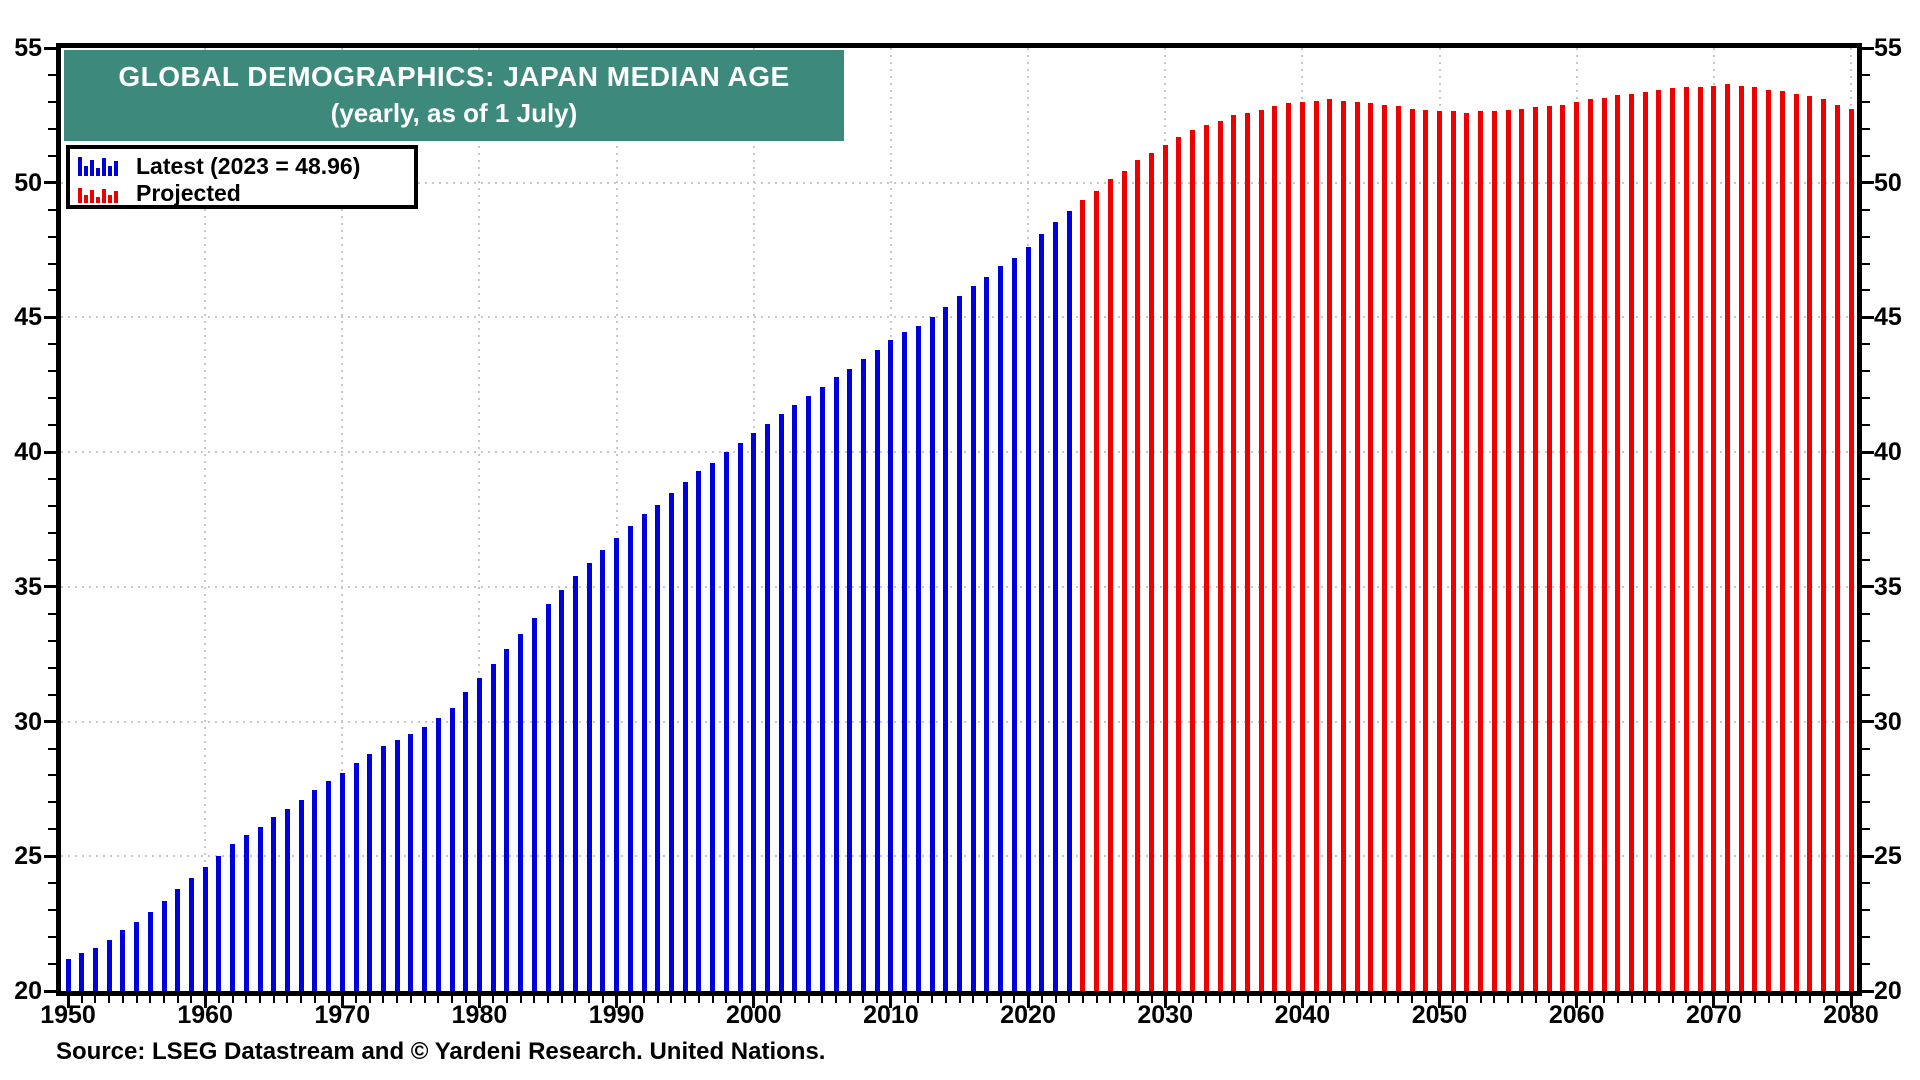 The width and height of the screenshot is (1920, 1080). Describe the element at coordinates (616, 1015) in the screenshot. I see `x-axis-label: 1990` at that location.